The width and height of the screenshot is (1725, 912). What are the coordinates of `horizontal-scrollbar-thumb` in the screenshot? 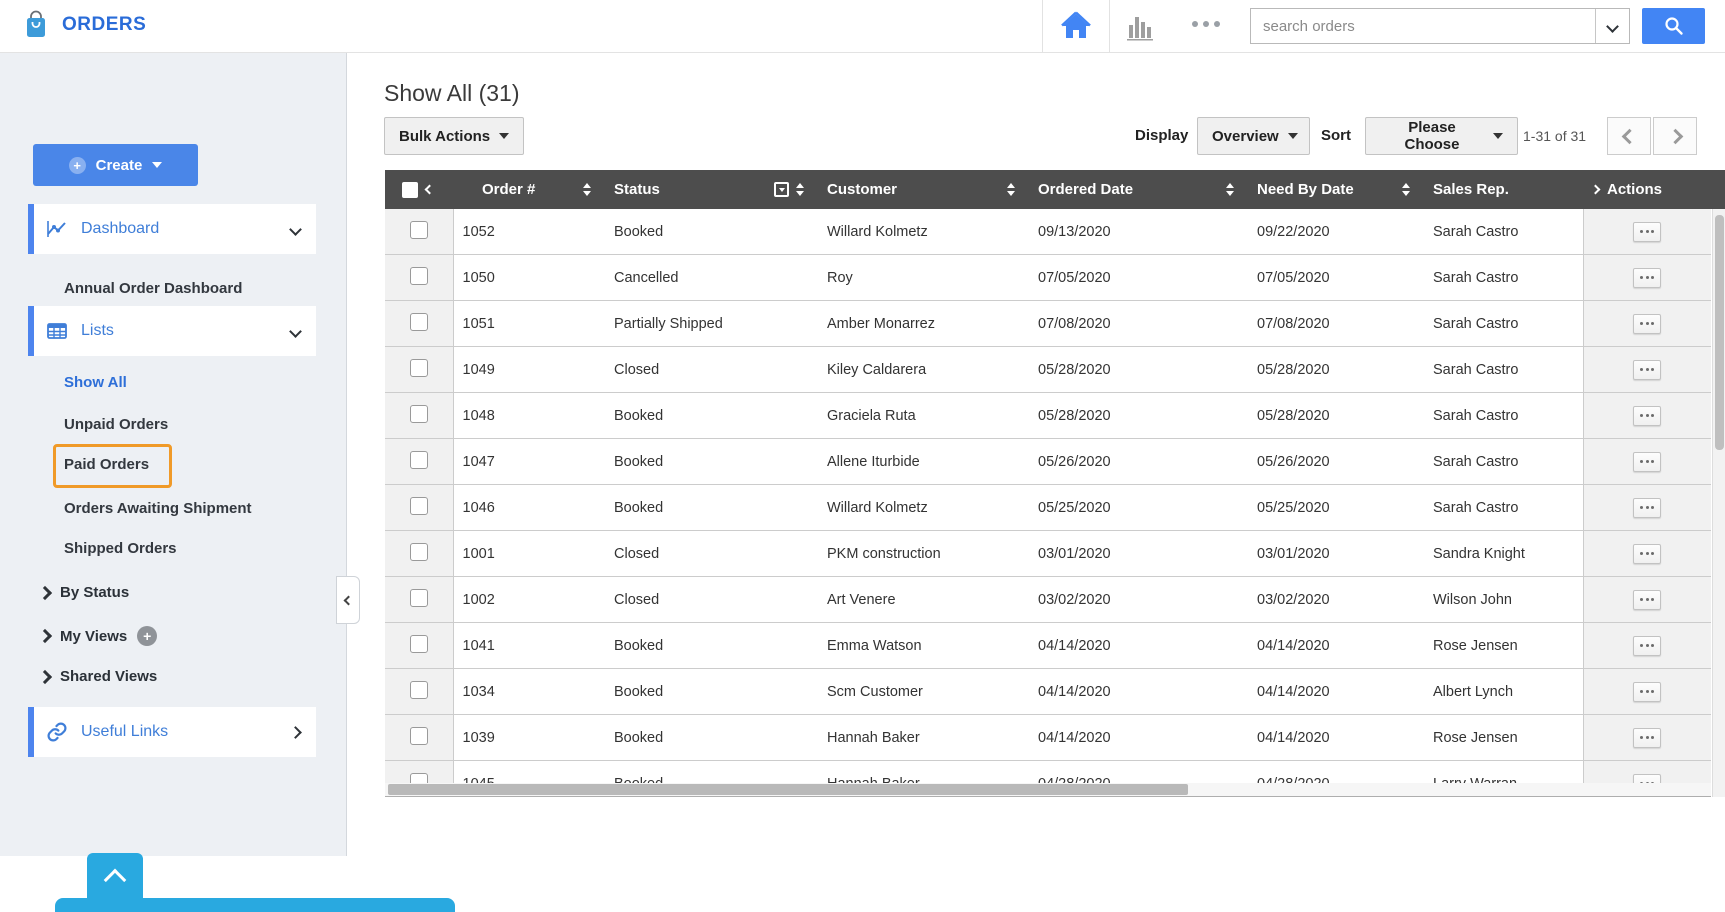 It's located at (788, 789).